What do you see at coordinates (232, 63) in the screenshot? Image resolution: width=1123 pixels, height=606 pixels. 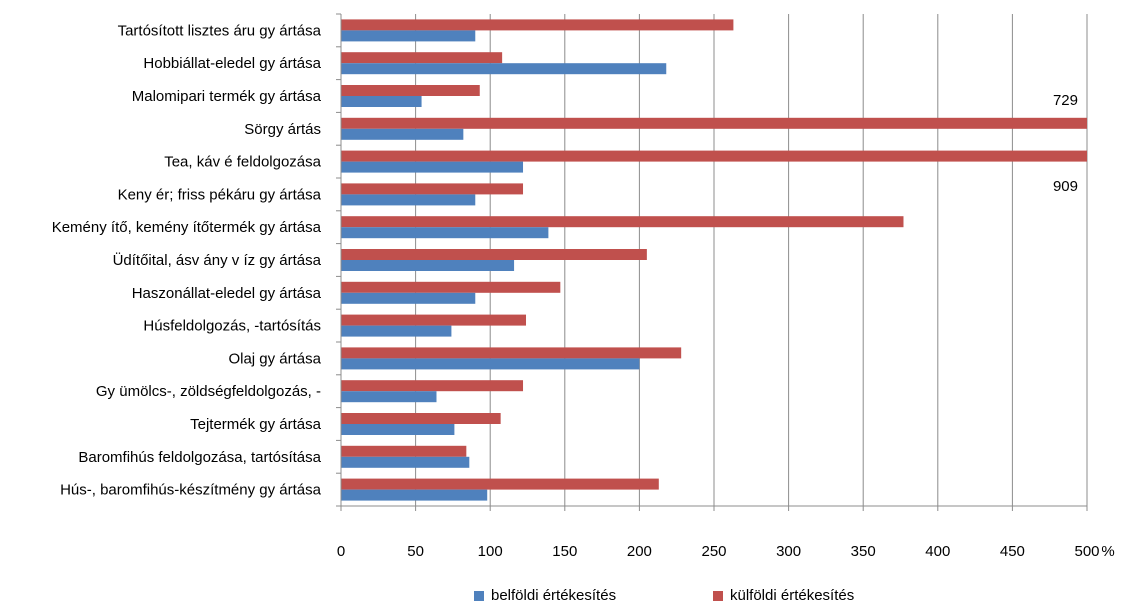 I see `category-label-1: Hobbiállat-eledel gy ártása` at bounding box center [232, 63].